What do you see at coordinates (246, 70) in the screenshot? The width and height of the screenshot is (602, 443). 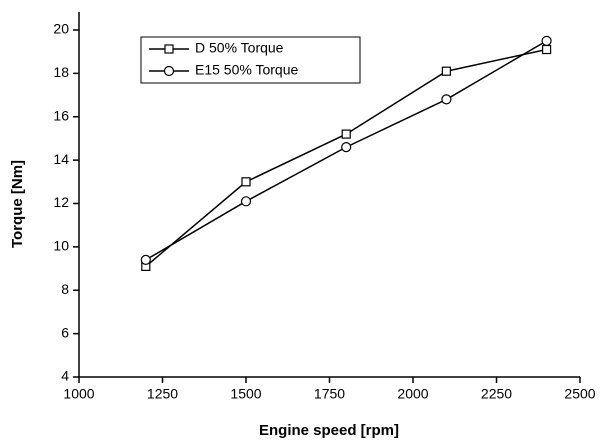 I see `legend-label: E15 50% Torque` at bounding box center [246, 70].